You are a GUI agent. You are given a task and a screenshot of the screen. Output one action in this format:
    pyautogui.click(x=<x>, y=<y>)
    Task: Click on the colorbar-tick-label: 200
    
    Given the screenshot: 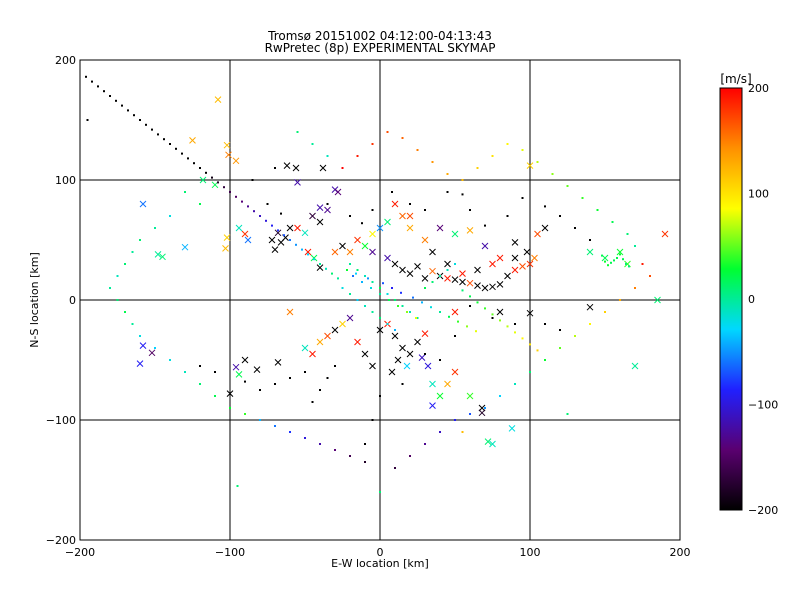 What is the action you would take?
    pyautogui.click(x=758, y=88)
    